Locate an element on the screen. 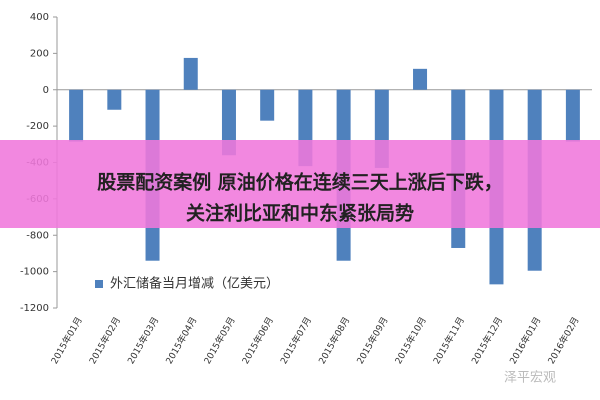 The height and width of the screenshot is (400, 600). y-tick-label: 0 is located at coordinates (46, 90).